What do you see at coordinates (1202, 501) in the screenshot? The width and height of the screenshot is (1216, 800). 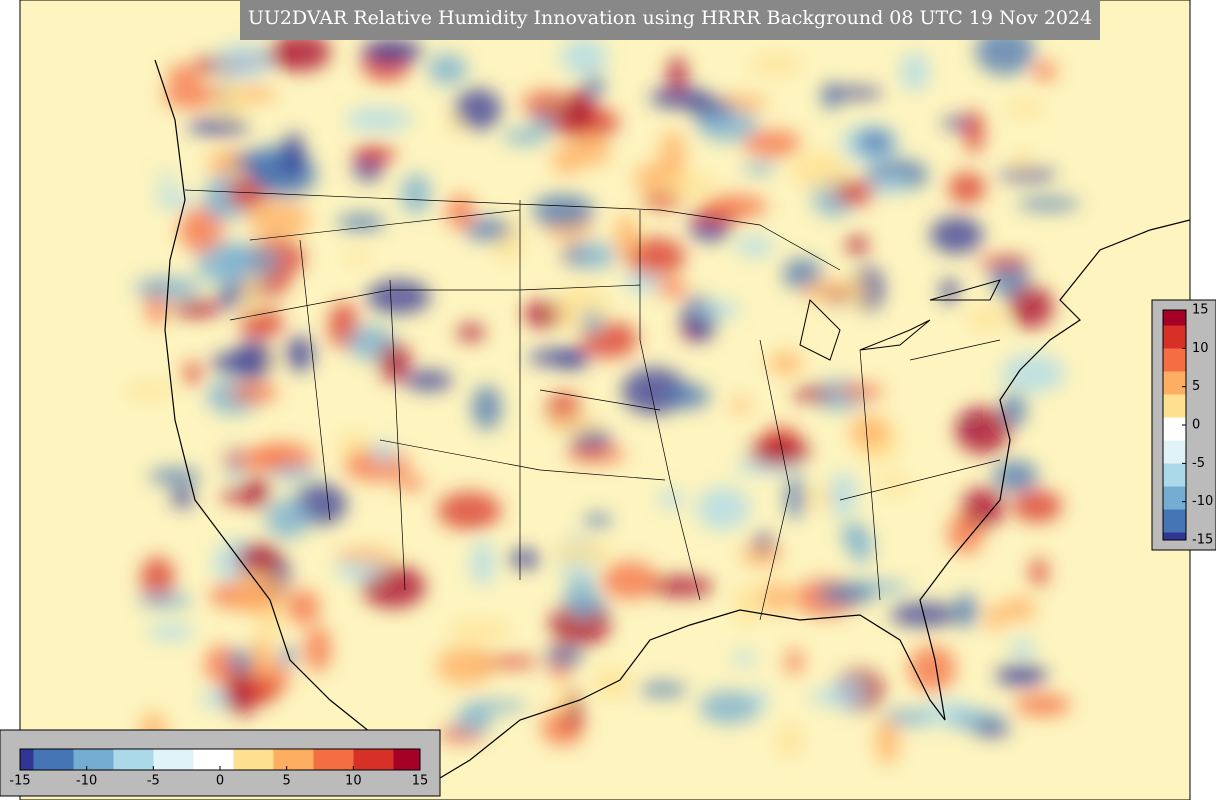 I see `tick-label: -10` at bounding box center [1202, 501].